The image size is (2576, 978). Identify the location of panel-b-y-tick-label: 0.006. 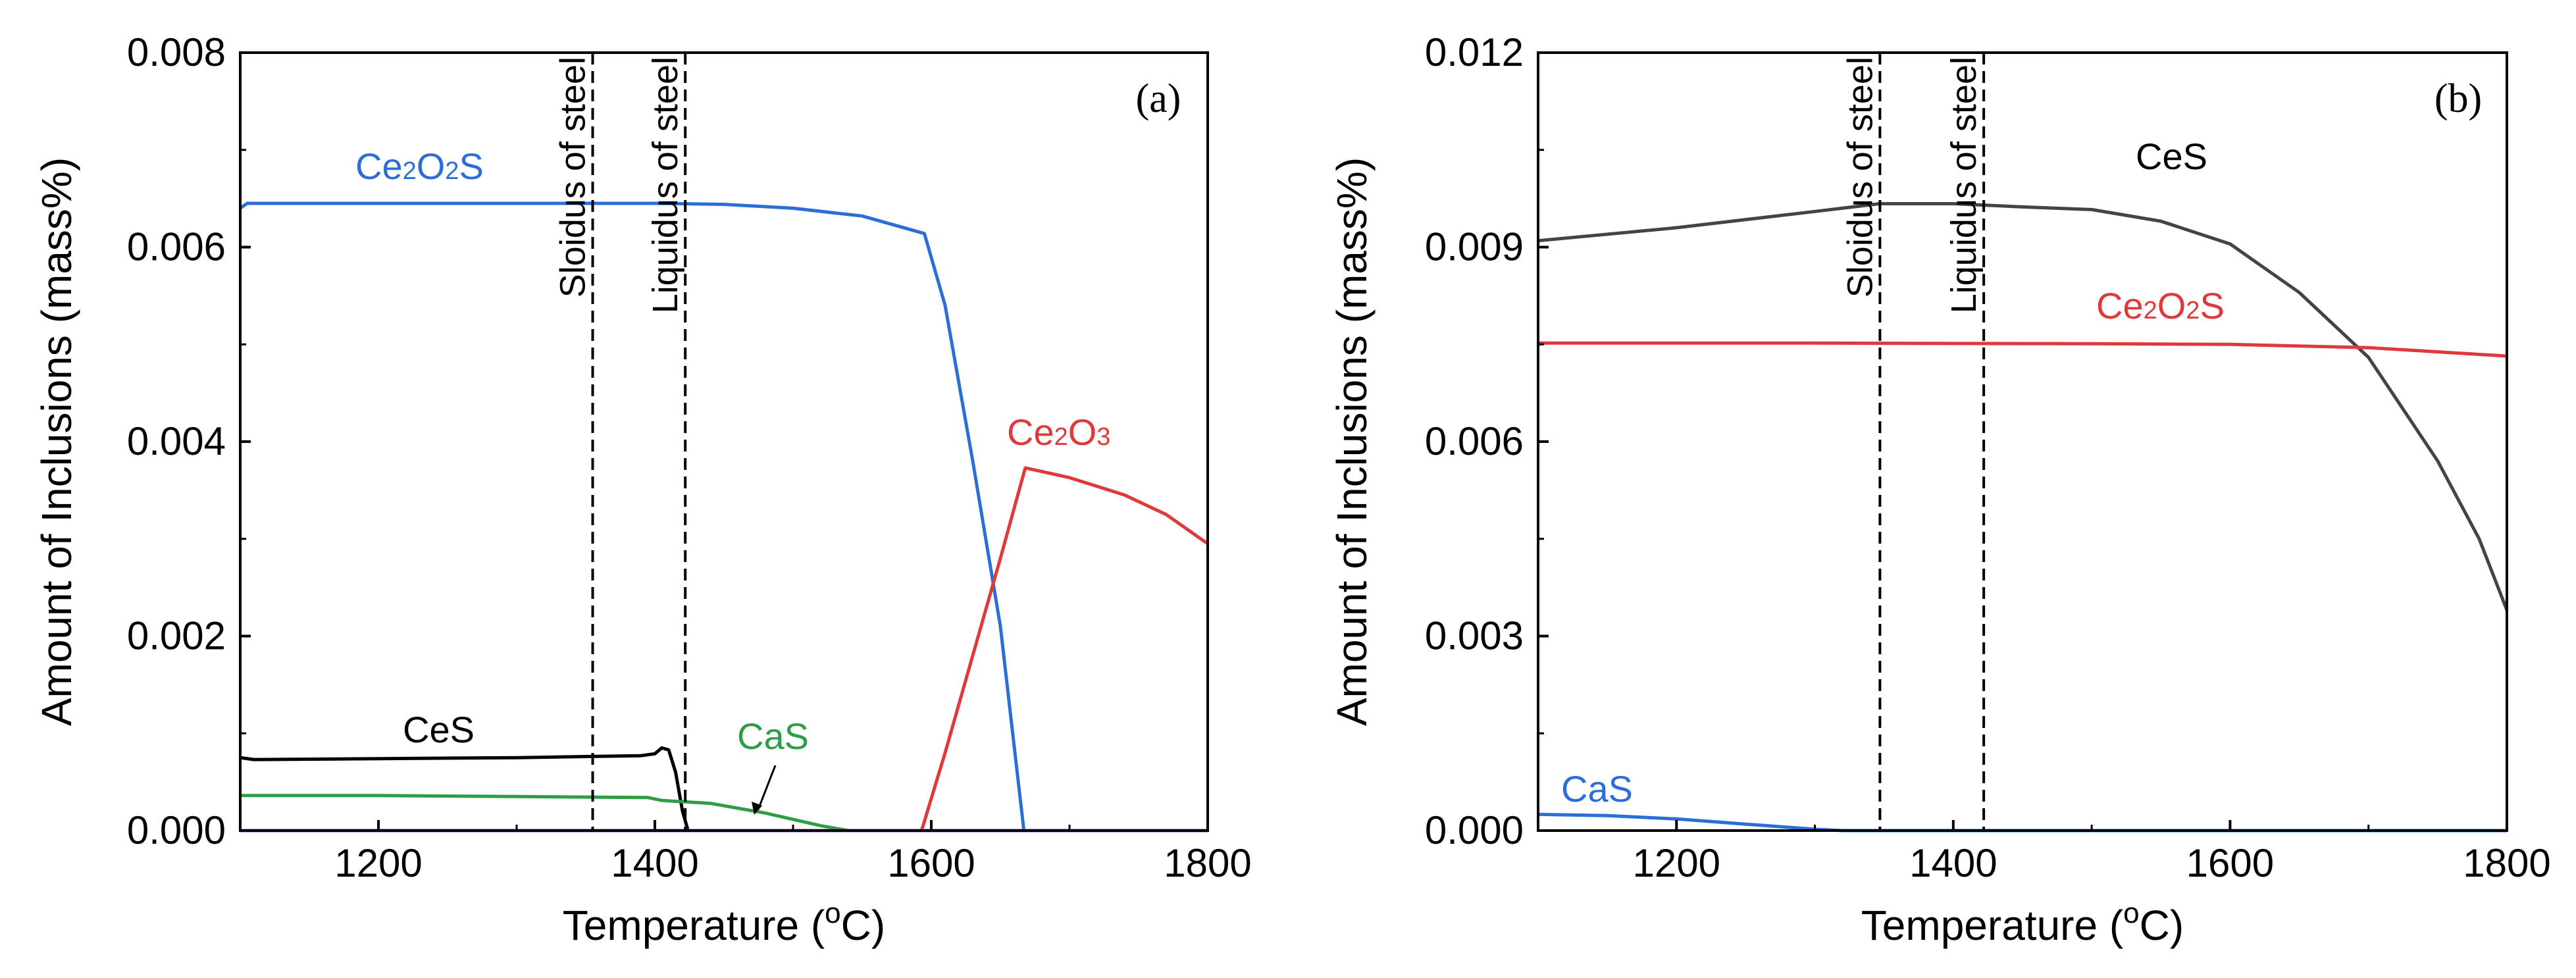
(1474, 441).